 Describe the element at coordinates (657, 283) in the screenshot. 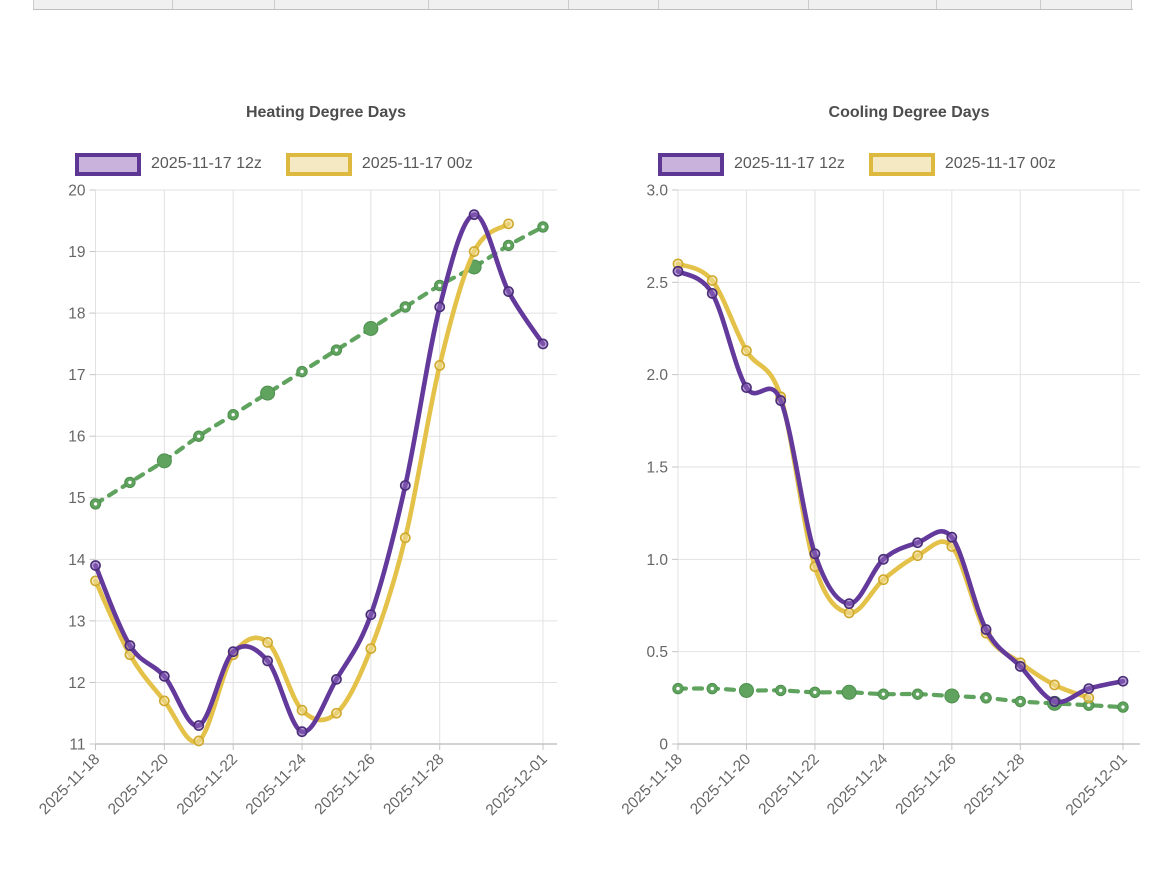

I see `y-tick-label: 2.5` at that location.